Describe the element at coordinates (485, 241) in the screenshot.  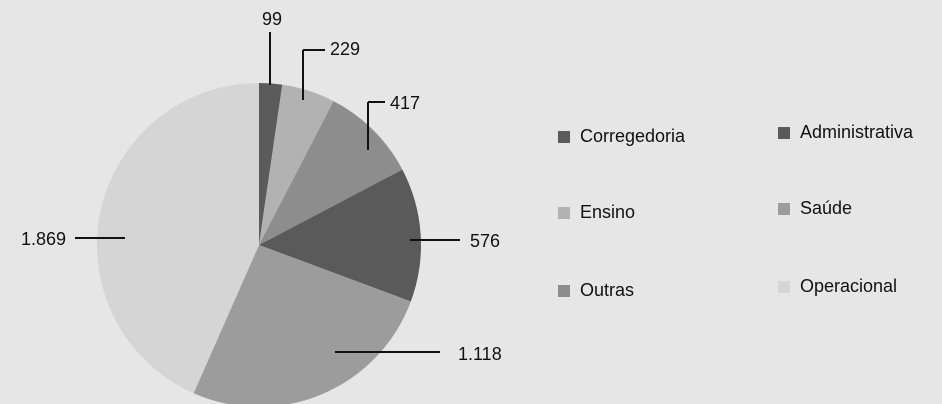
I see `data-label: 576` at that location.